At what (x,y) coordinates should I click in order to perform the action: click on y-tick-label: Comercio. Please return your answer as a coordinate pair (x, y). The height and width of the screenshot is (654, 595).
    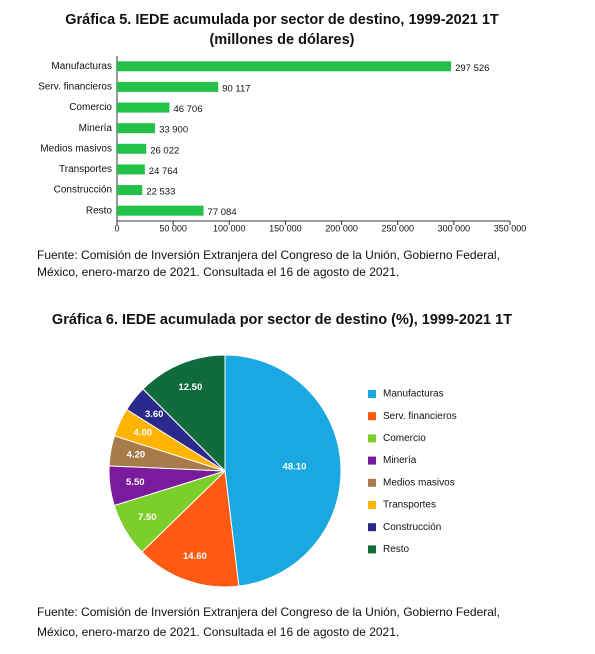
    Looking at the image, I should click on (90, 107).